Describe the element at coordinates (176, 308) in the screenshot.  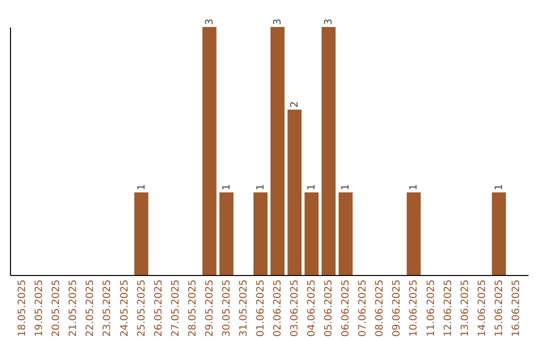
I see `x-tick-label: 27.05.2025` at that location.